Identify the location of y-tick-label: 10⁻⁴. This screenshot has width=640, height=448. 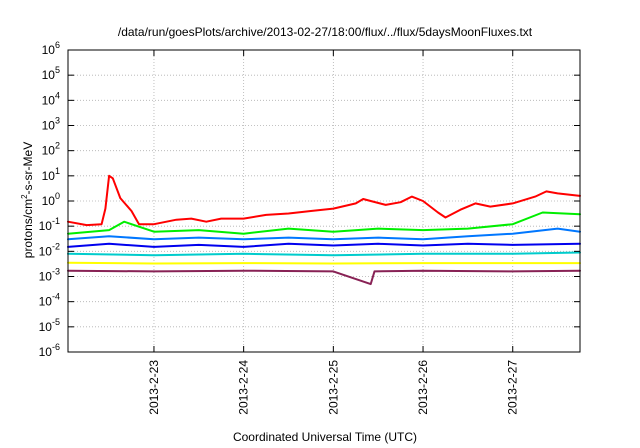
(49, 300).